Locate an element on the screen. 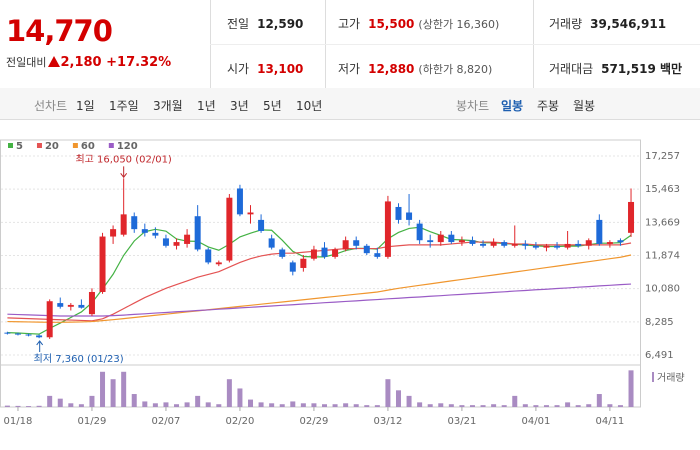 This screenshot has height=450, width=700. x-tick-label: 03/21 is located at coordinates (461, 421).